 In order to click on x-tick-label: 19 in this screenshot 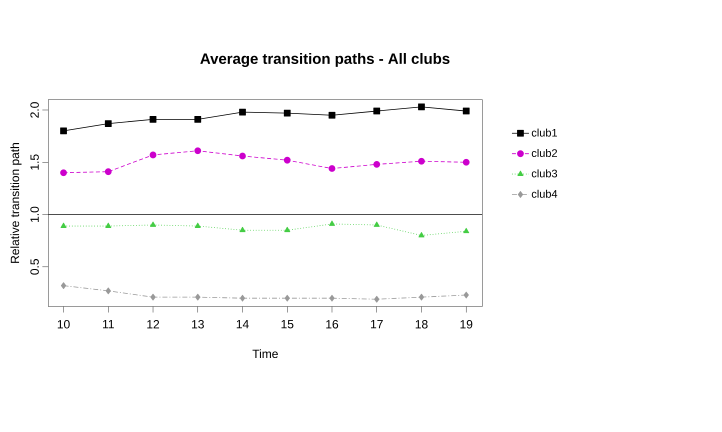, I will do `click(466, 324)`.